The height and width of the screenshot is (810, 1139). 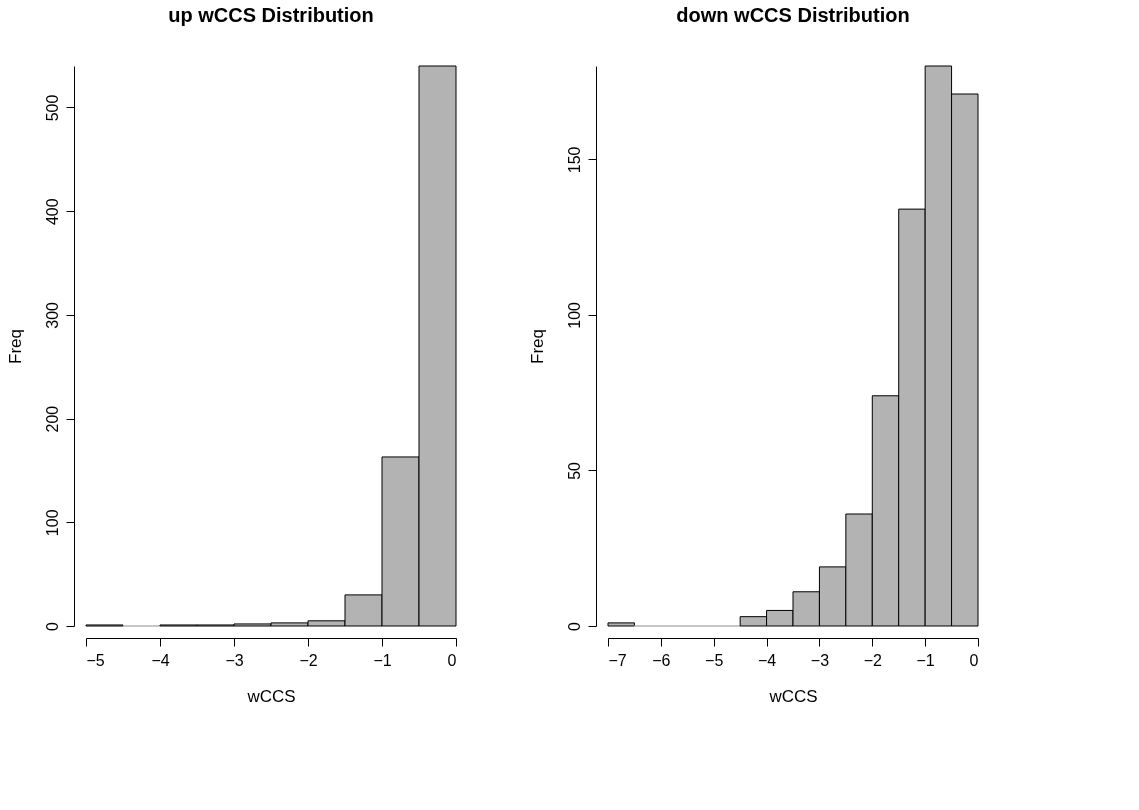 I want to click on x-tick-label: −6, so click(x=661, y=660).